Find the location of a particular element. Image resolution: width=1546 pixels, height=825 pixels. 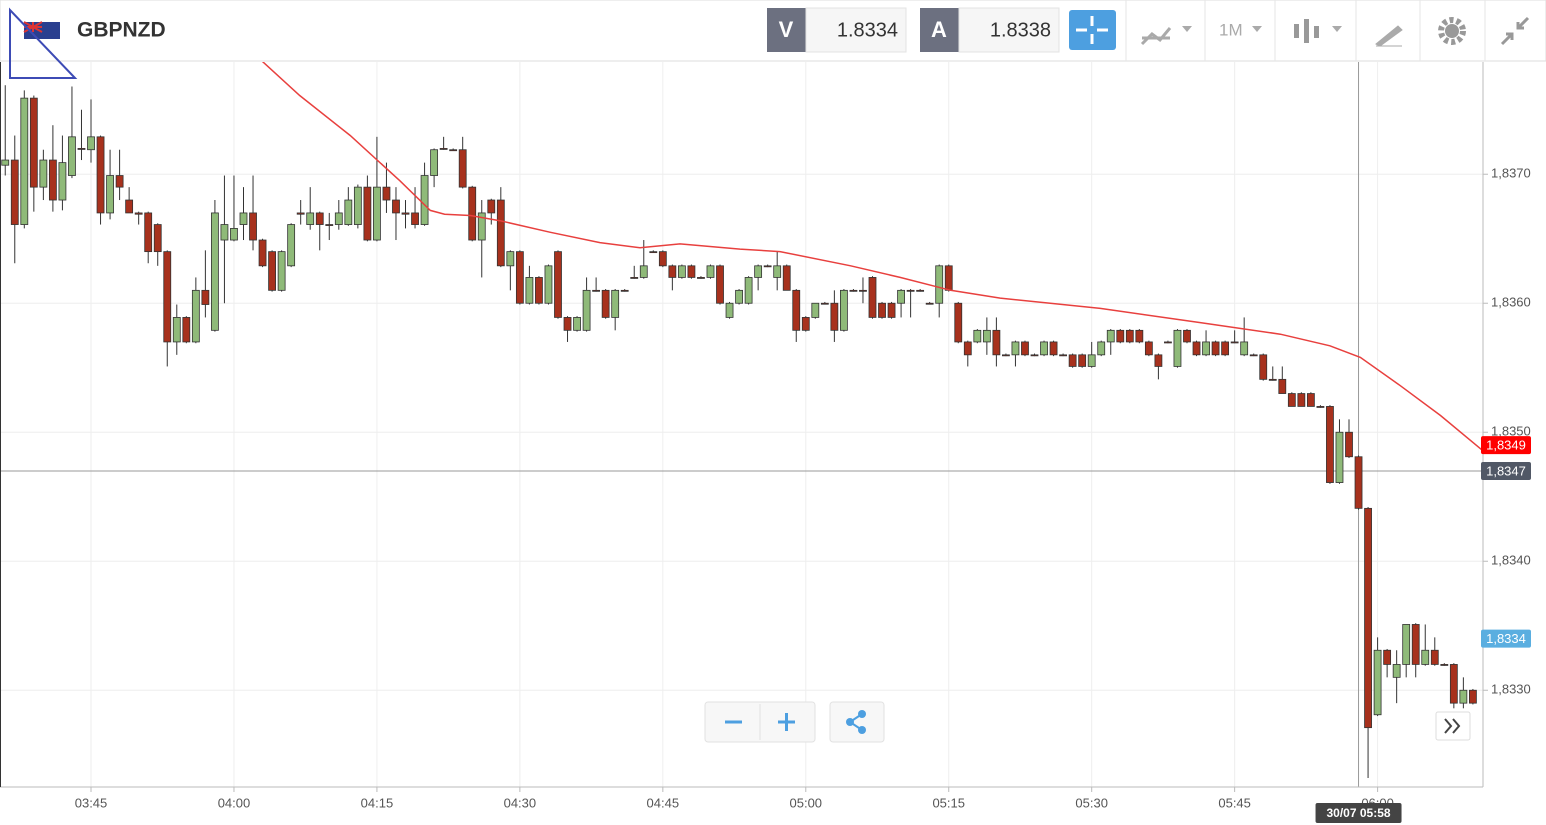

y-tick-label: 1,8340 is located at coordinates (1511, 560).